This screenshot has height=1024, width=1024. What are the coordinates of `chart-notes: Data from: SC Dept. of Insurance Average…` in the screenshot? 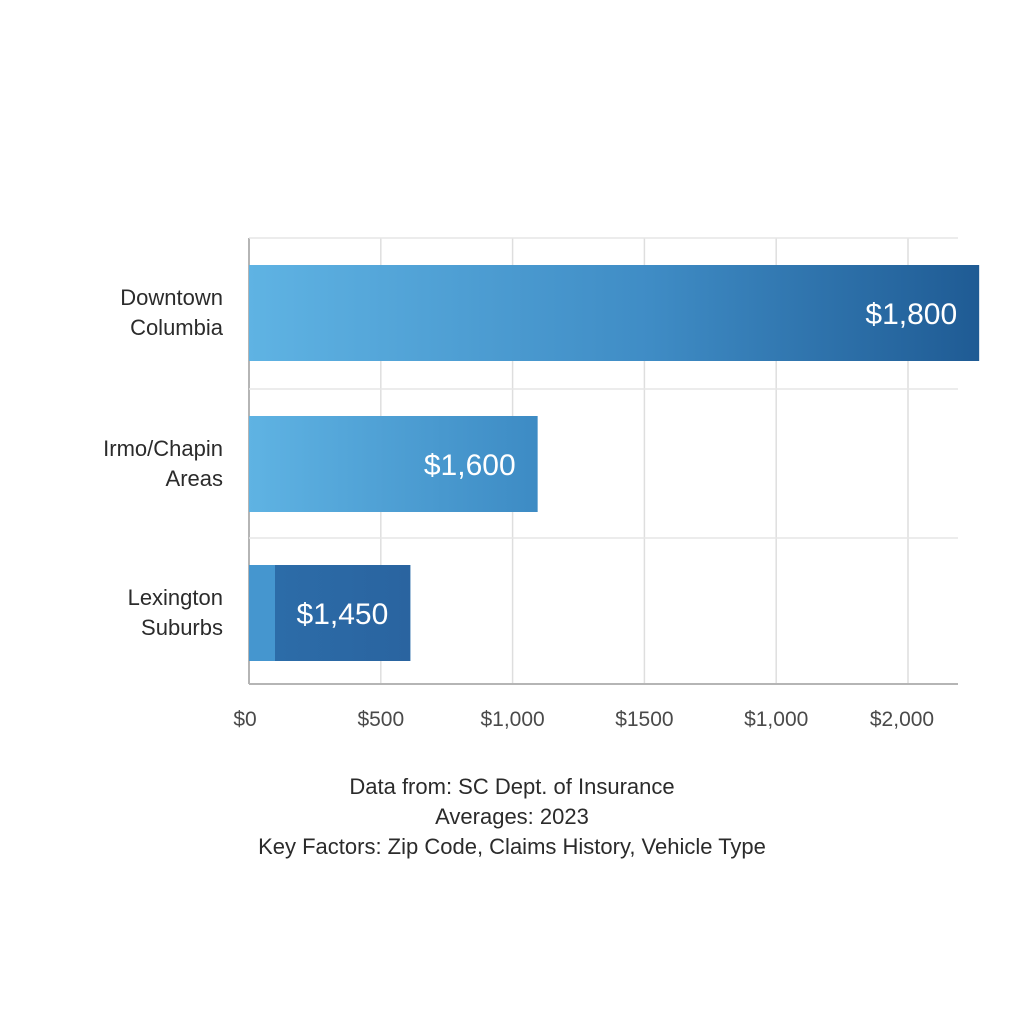 It's located at (512, 817).